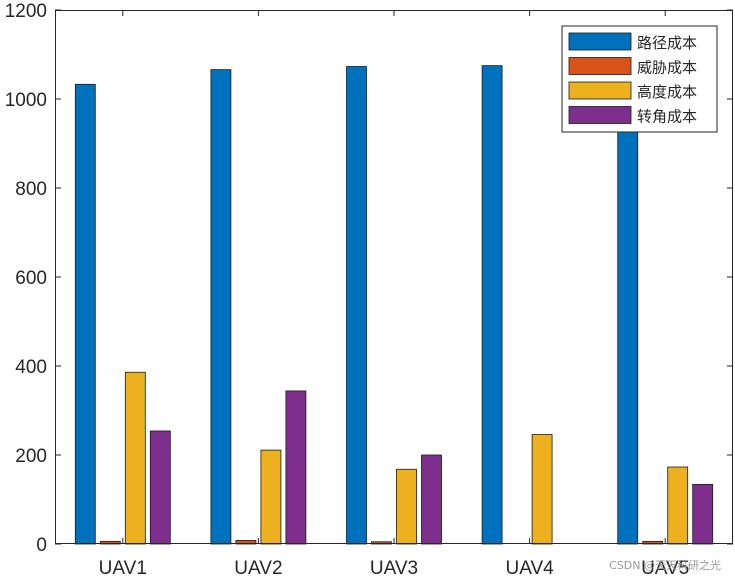  Describe the element at coordinates (667, 43) in the screenshot. I see `legend-label: 路径成本` at that location.